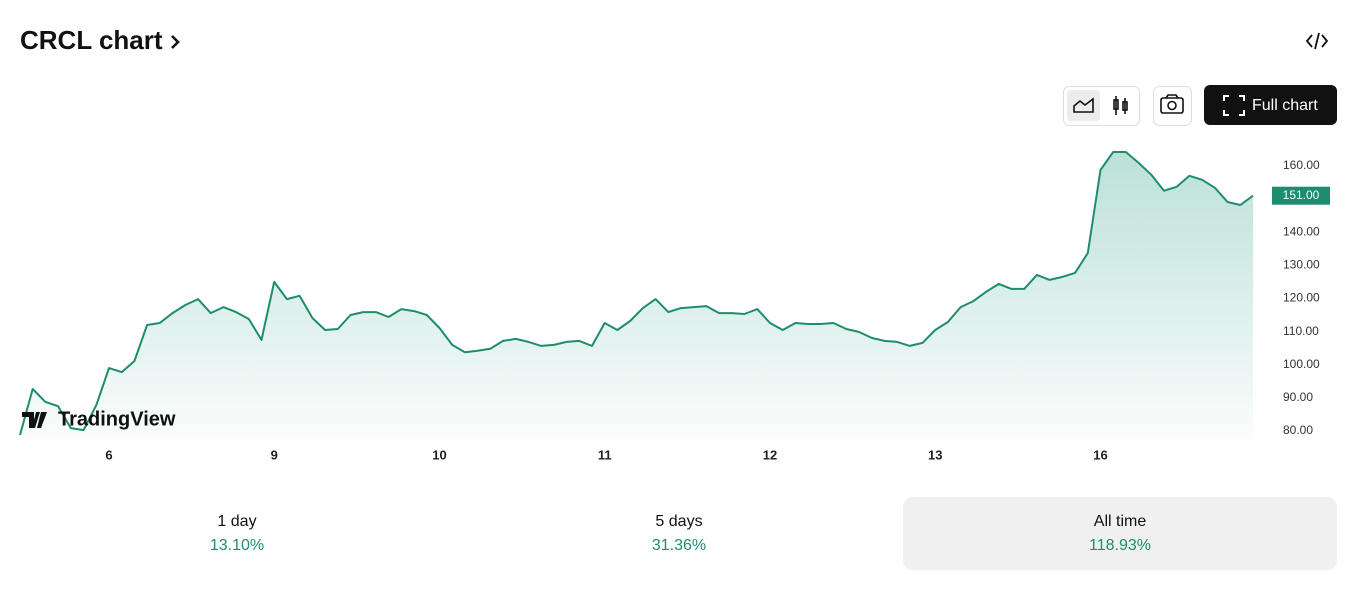  What do you see at coordinates (1234, 105) in the screenshot?
I see `fullscreen-icon` at bounding box center [1234, 105].